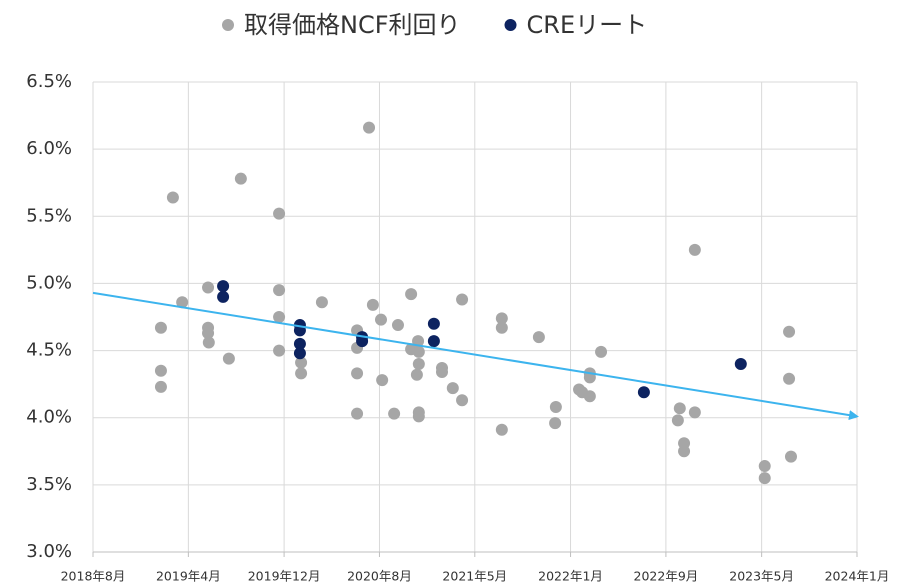  I want to click on y-tick-label: 5.5%, so click(49, 215).